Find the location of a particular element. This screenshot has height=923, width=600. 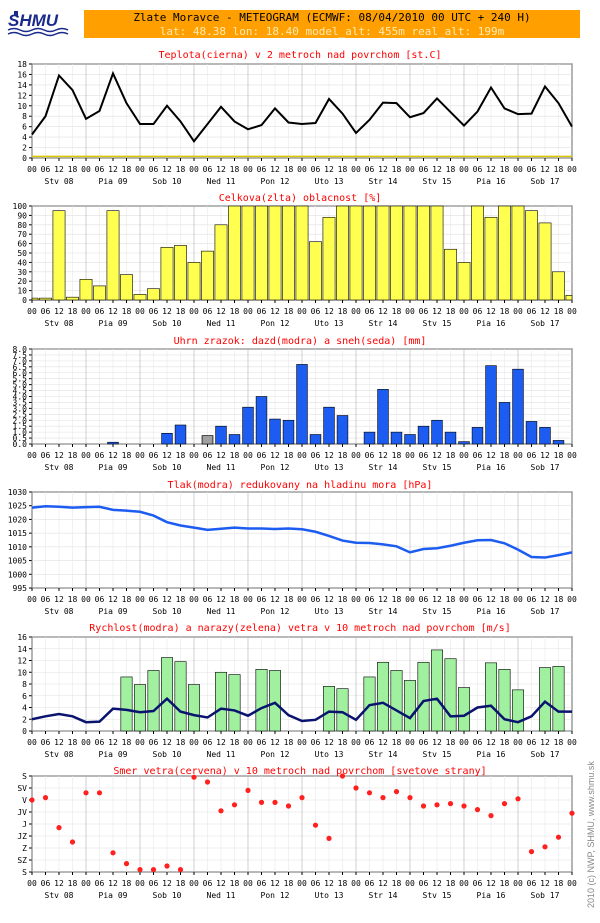

day-label: Sob 17 is located at coordinates (545, 323).